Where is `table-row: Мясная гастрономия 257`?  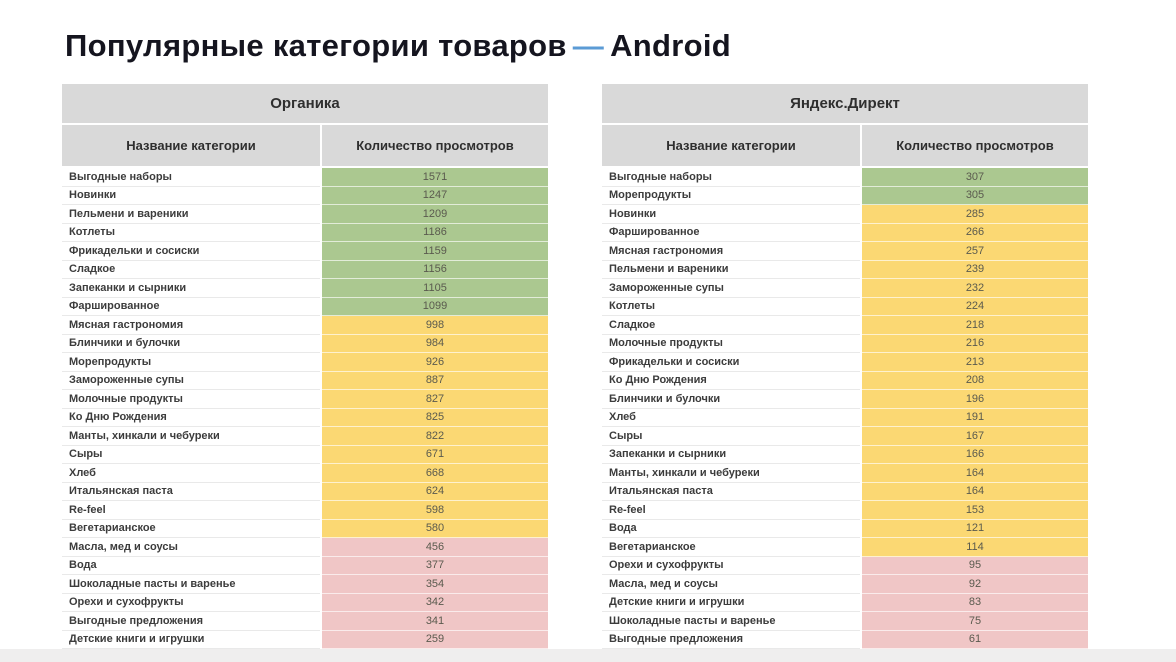 table-row: Мясная гастрономия 257 is located at coordinates (845, 251).